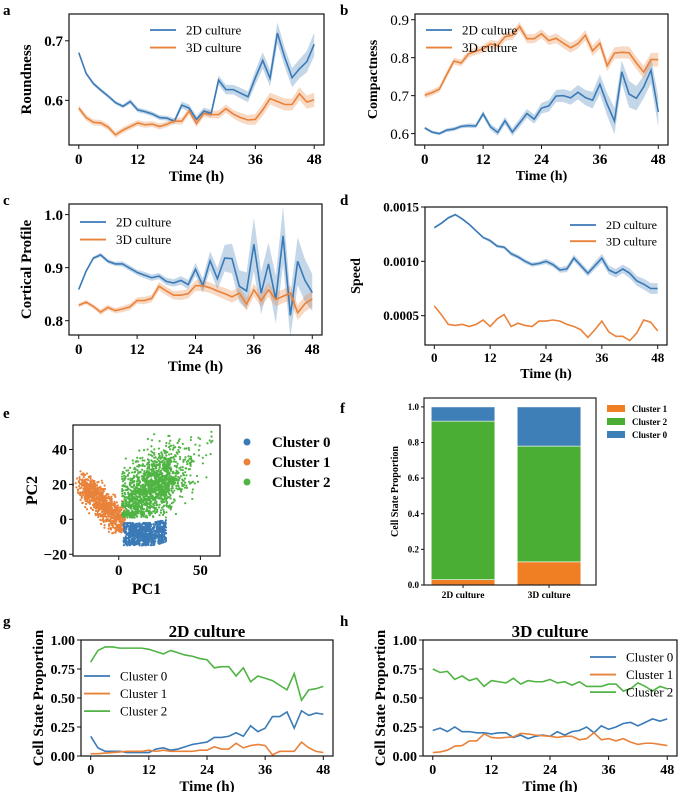 This screenshot has width=685, height=797. I want to click on y-axis-label: PC2, so click(32, 490).